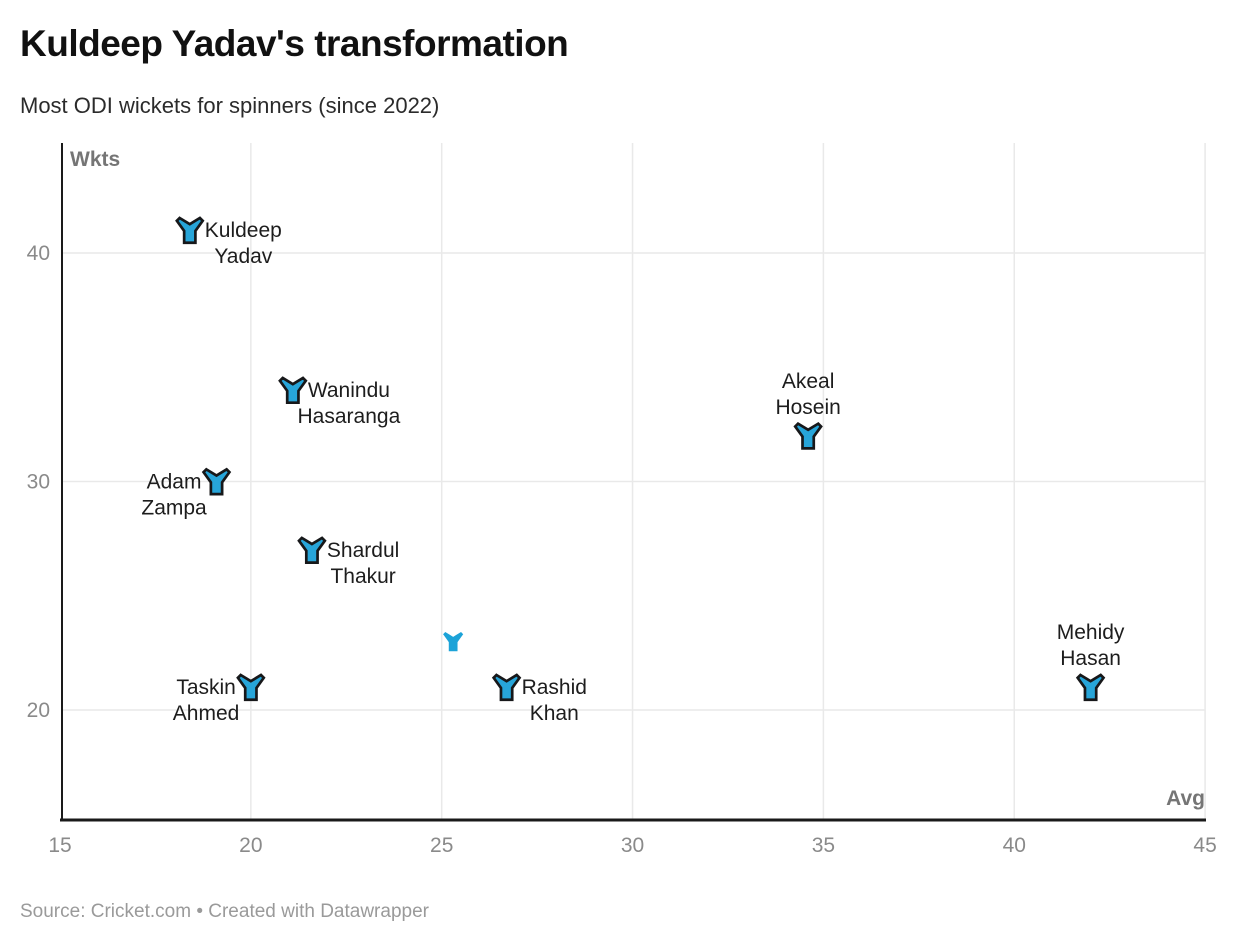 The height and width of the screenshot is (946, 1240). What do you see at coordinates (174, 508) in the screenshot?
I see `point-label-adam-zampa: Zampa` at bounding box center [174, 508].